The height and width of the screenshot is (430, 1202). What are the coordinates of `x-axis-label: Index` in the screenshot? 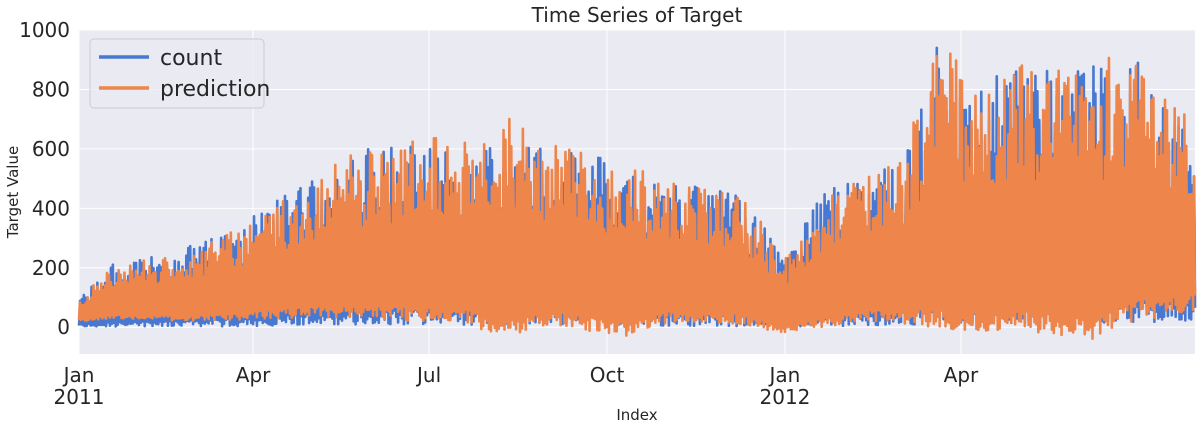 It's located at (636, 415).